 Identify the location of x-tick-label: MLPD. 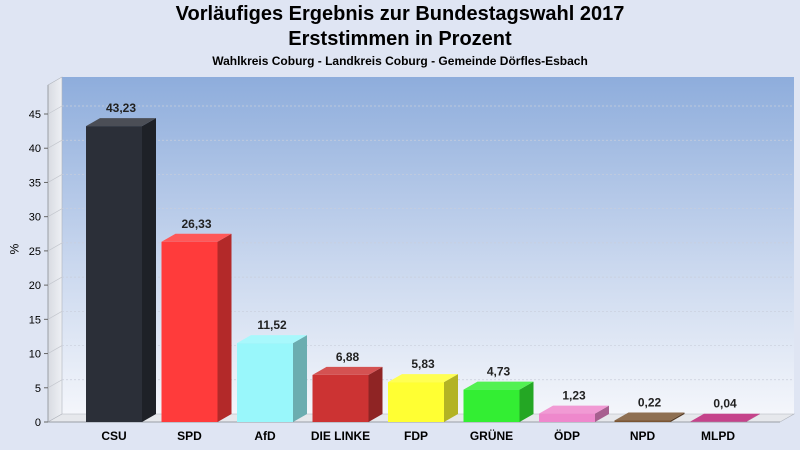
(718, 436).